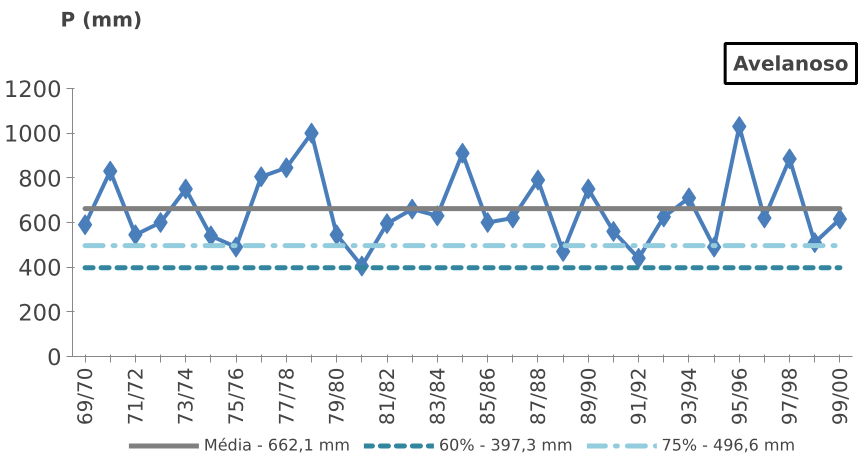 The image size is (867, 464). Describe the element at coordinates (186, 396) in the screenshot. I see `x-tick-label: 73/74` at that location.